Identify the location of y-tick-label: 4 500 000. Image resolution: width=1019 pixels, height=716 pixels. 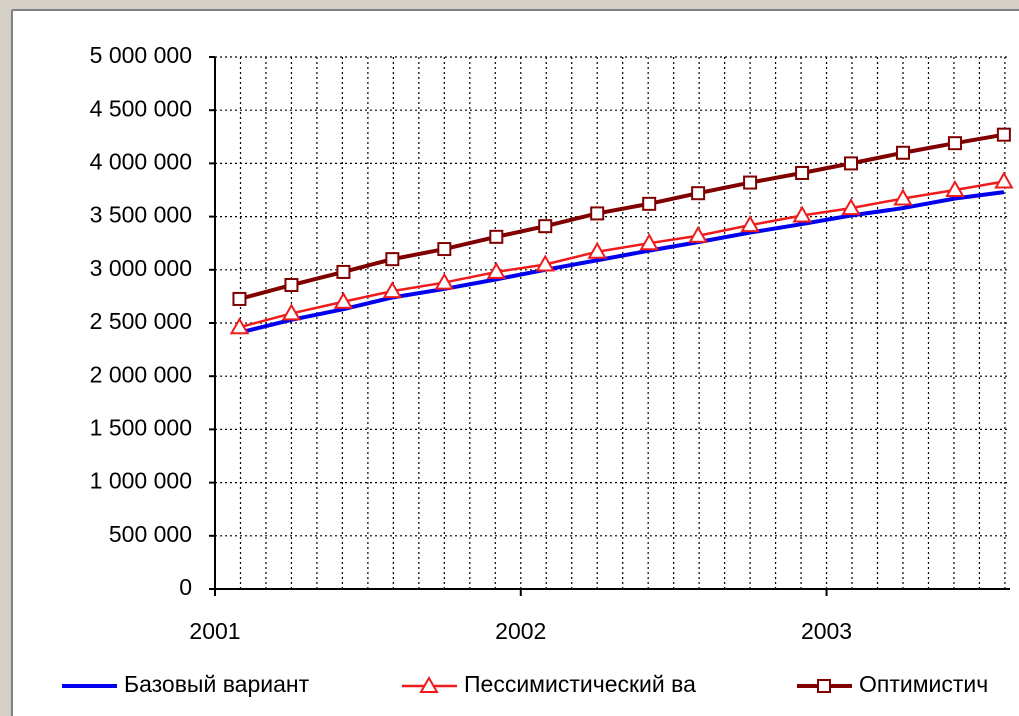
(141, 108).